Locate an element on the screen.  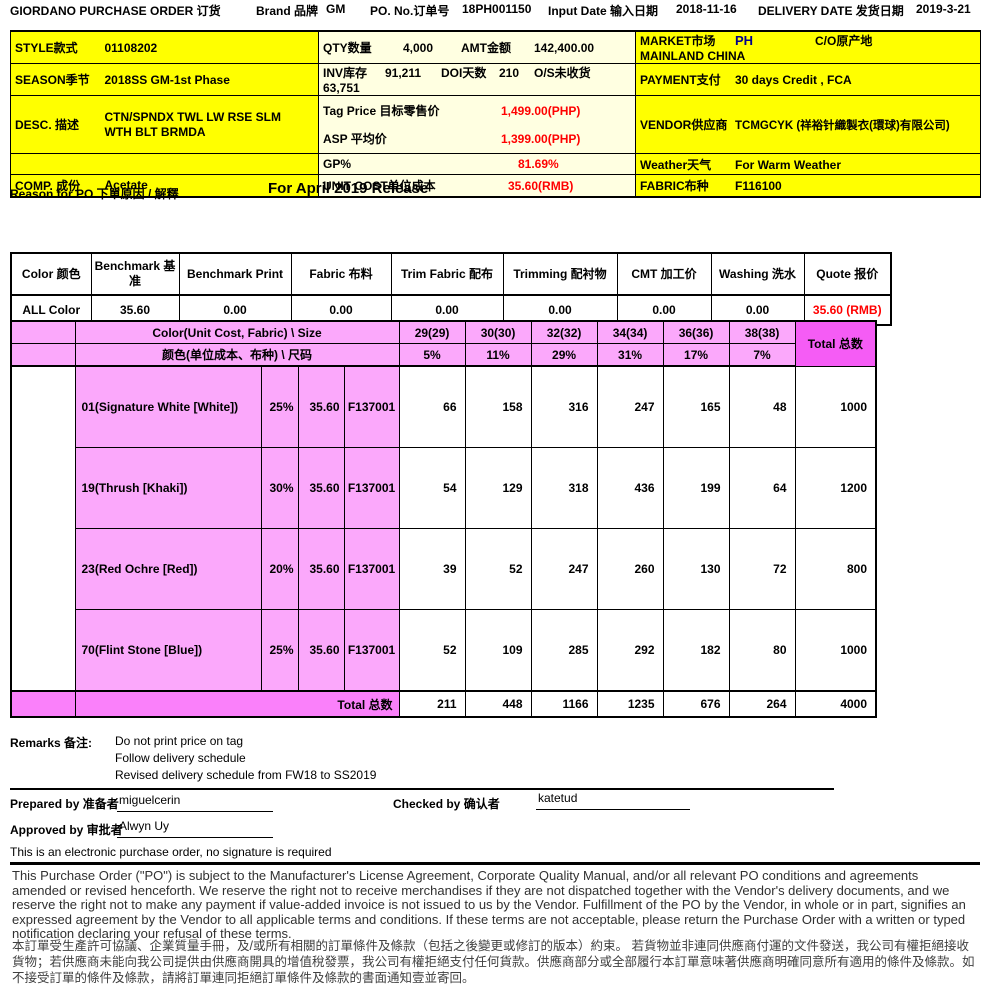
payment-value: 30 days Credit , FCA is located at coordinates (793, 80).